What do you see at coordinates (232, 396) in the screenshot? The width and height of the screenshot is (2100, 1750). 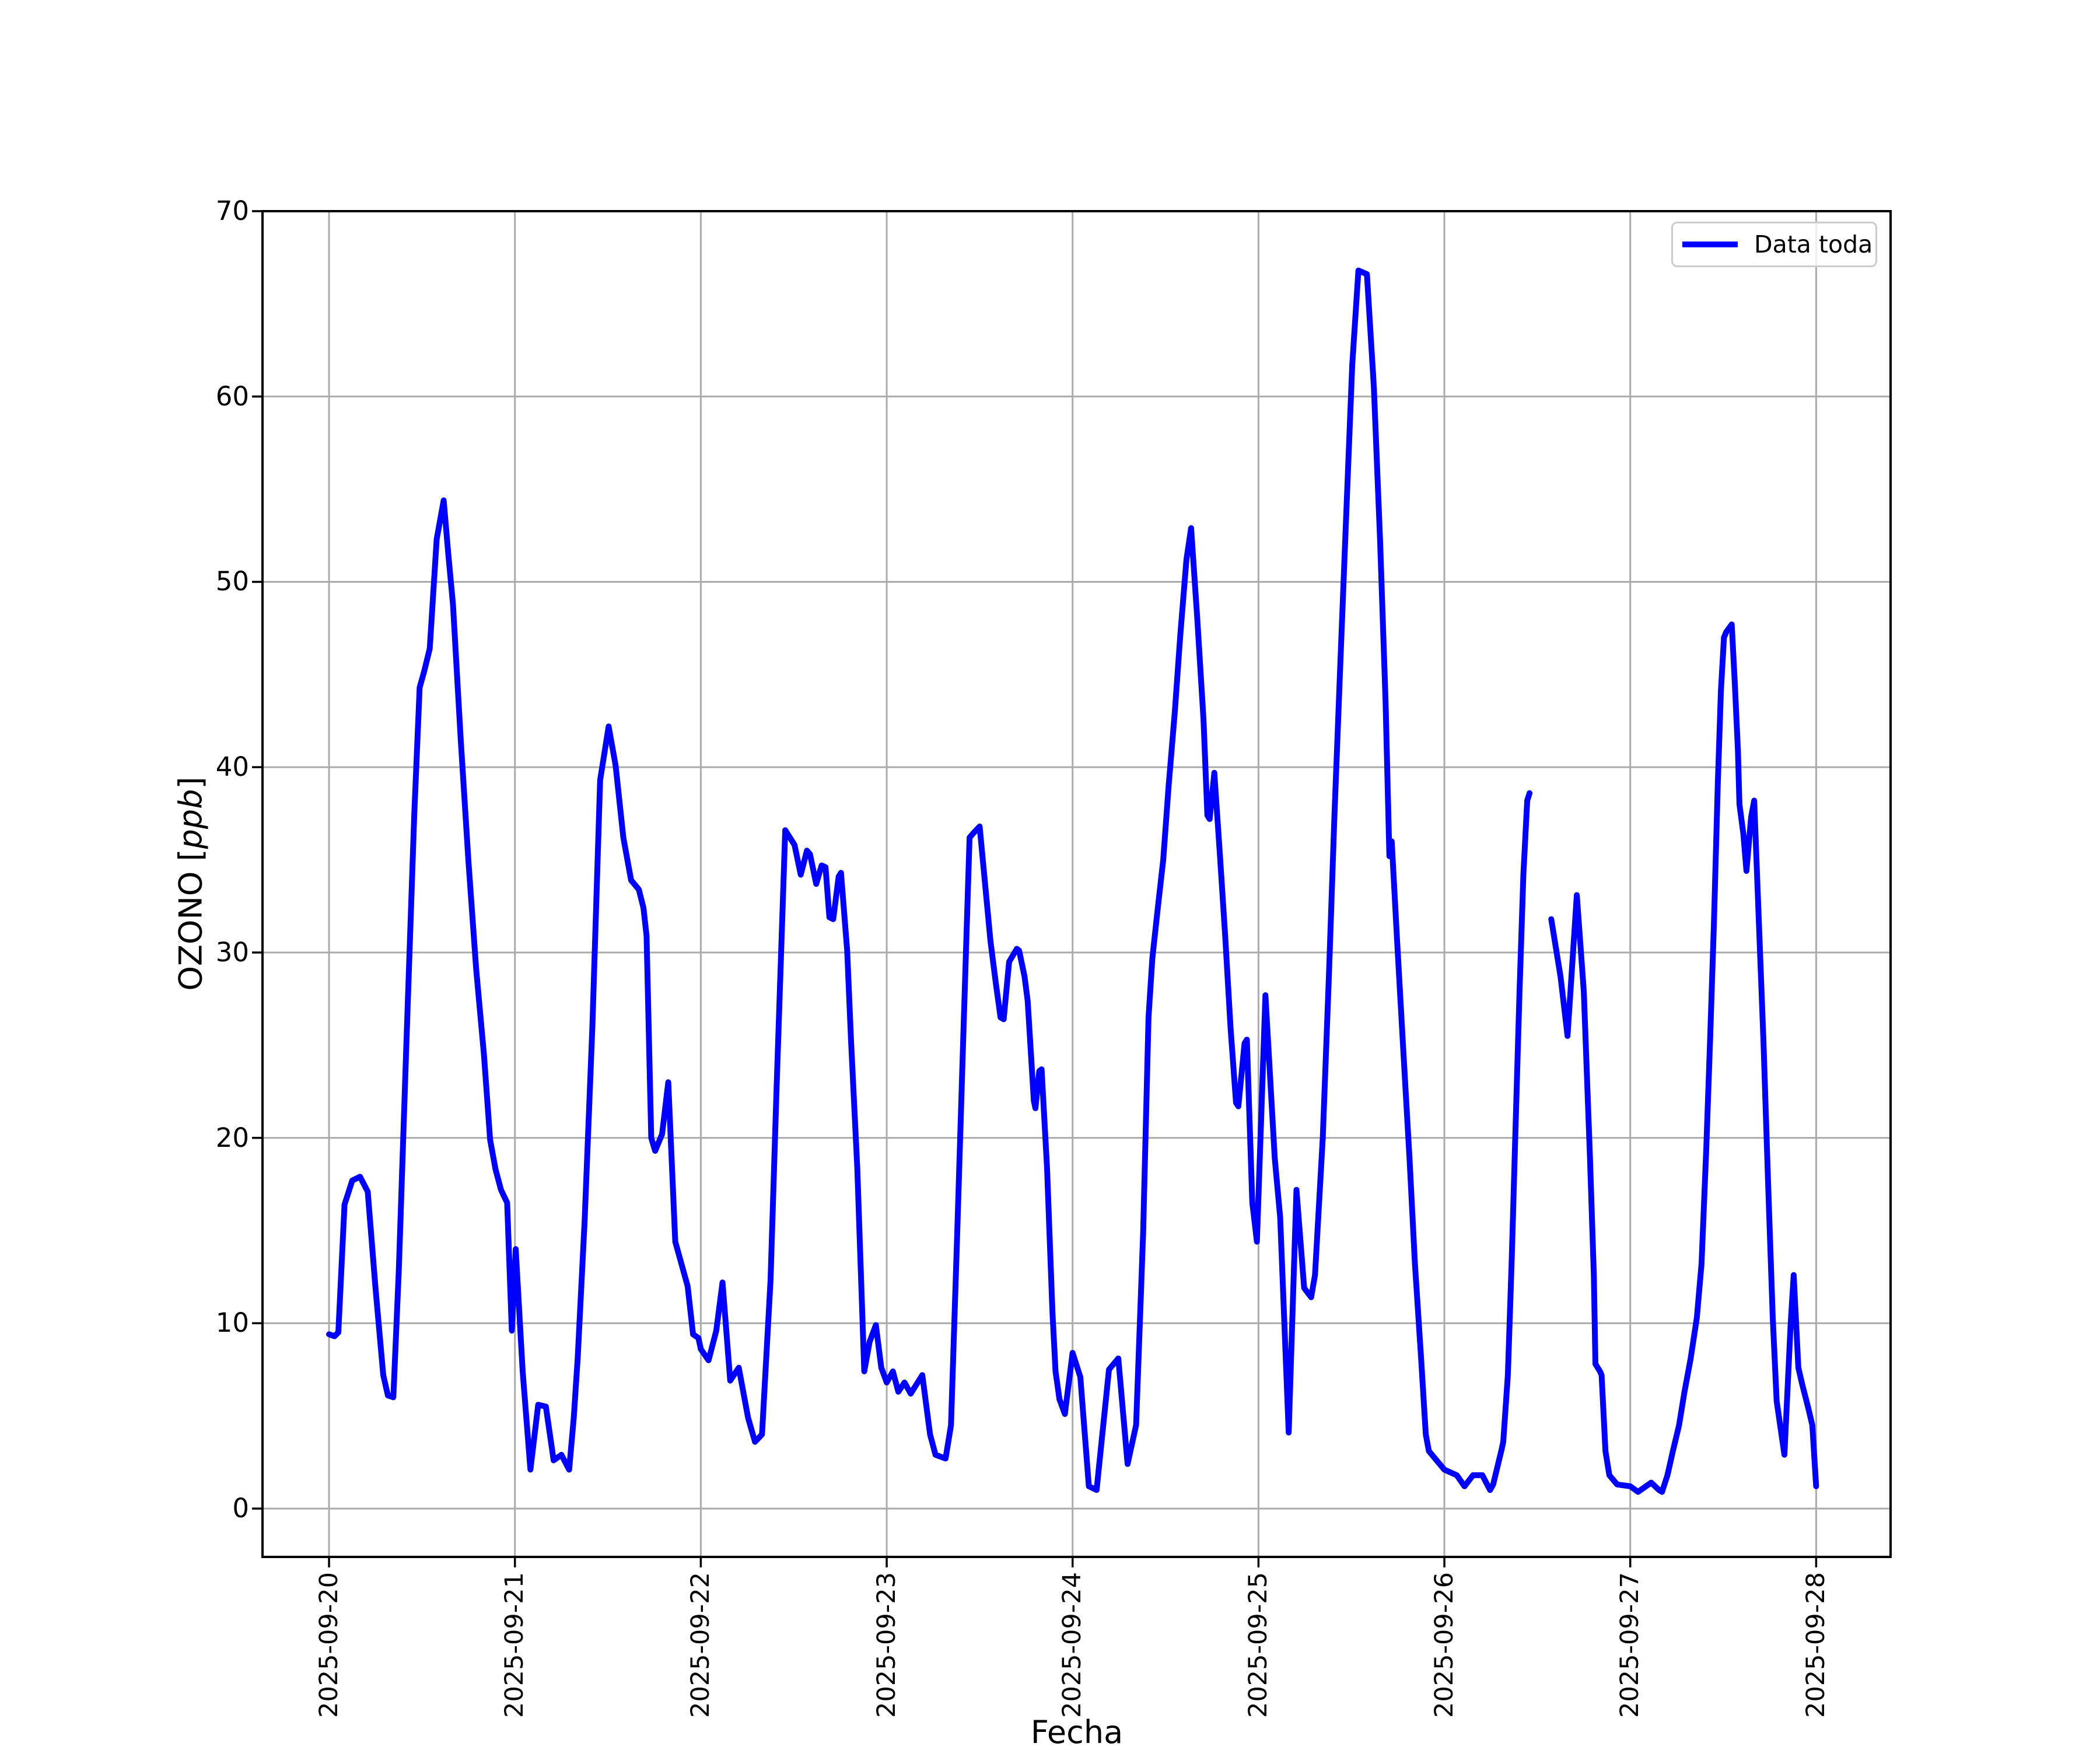 I see `y-tick-label: 60` at bounding box center [232, 396].